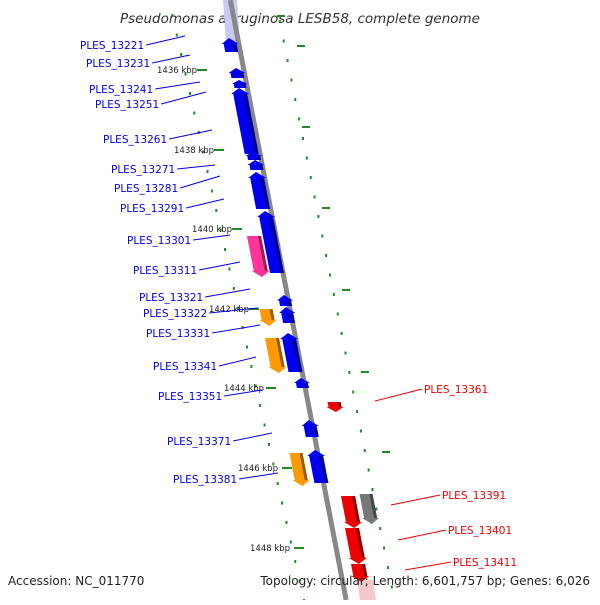 The width and height of the screenshot is (600, 605). What do you see at coordinates (205, 480) in the screenshot?
I see `gene-label-left: PLES_13381` at bounding box center [205, 480].